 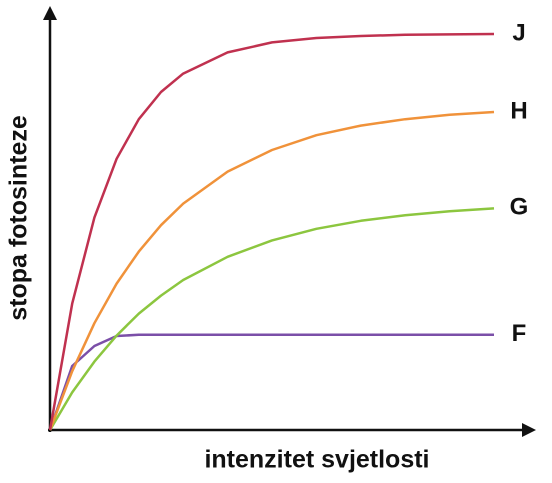 I want to click on x-axis-label: intenzitet svjetlosti, so click(x=316, y=460).